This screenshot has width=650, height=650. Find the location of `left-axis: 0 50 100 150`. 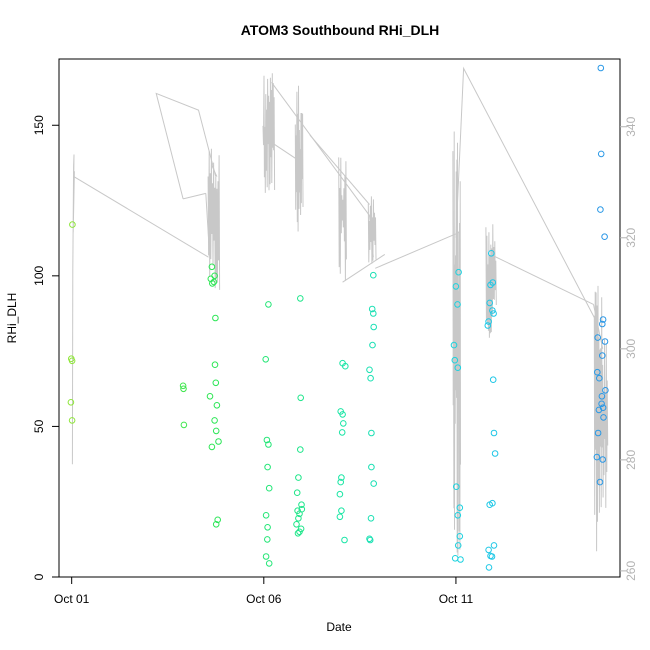

left-axis: 0 50 100 150 is located at coordinates (45, 347).